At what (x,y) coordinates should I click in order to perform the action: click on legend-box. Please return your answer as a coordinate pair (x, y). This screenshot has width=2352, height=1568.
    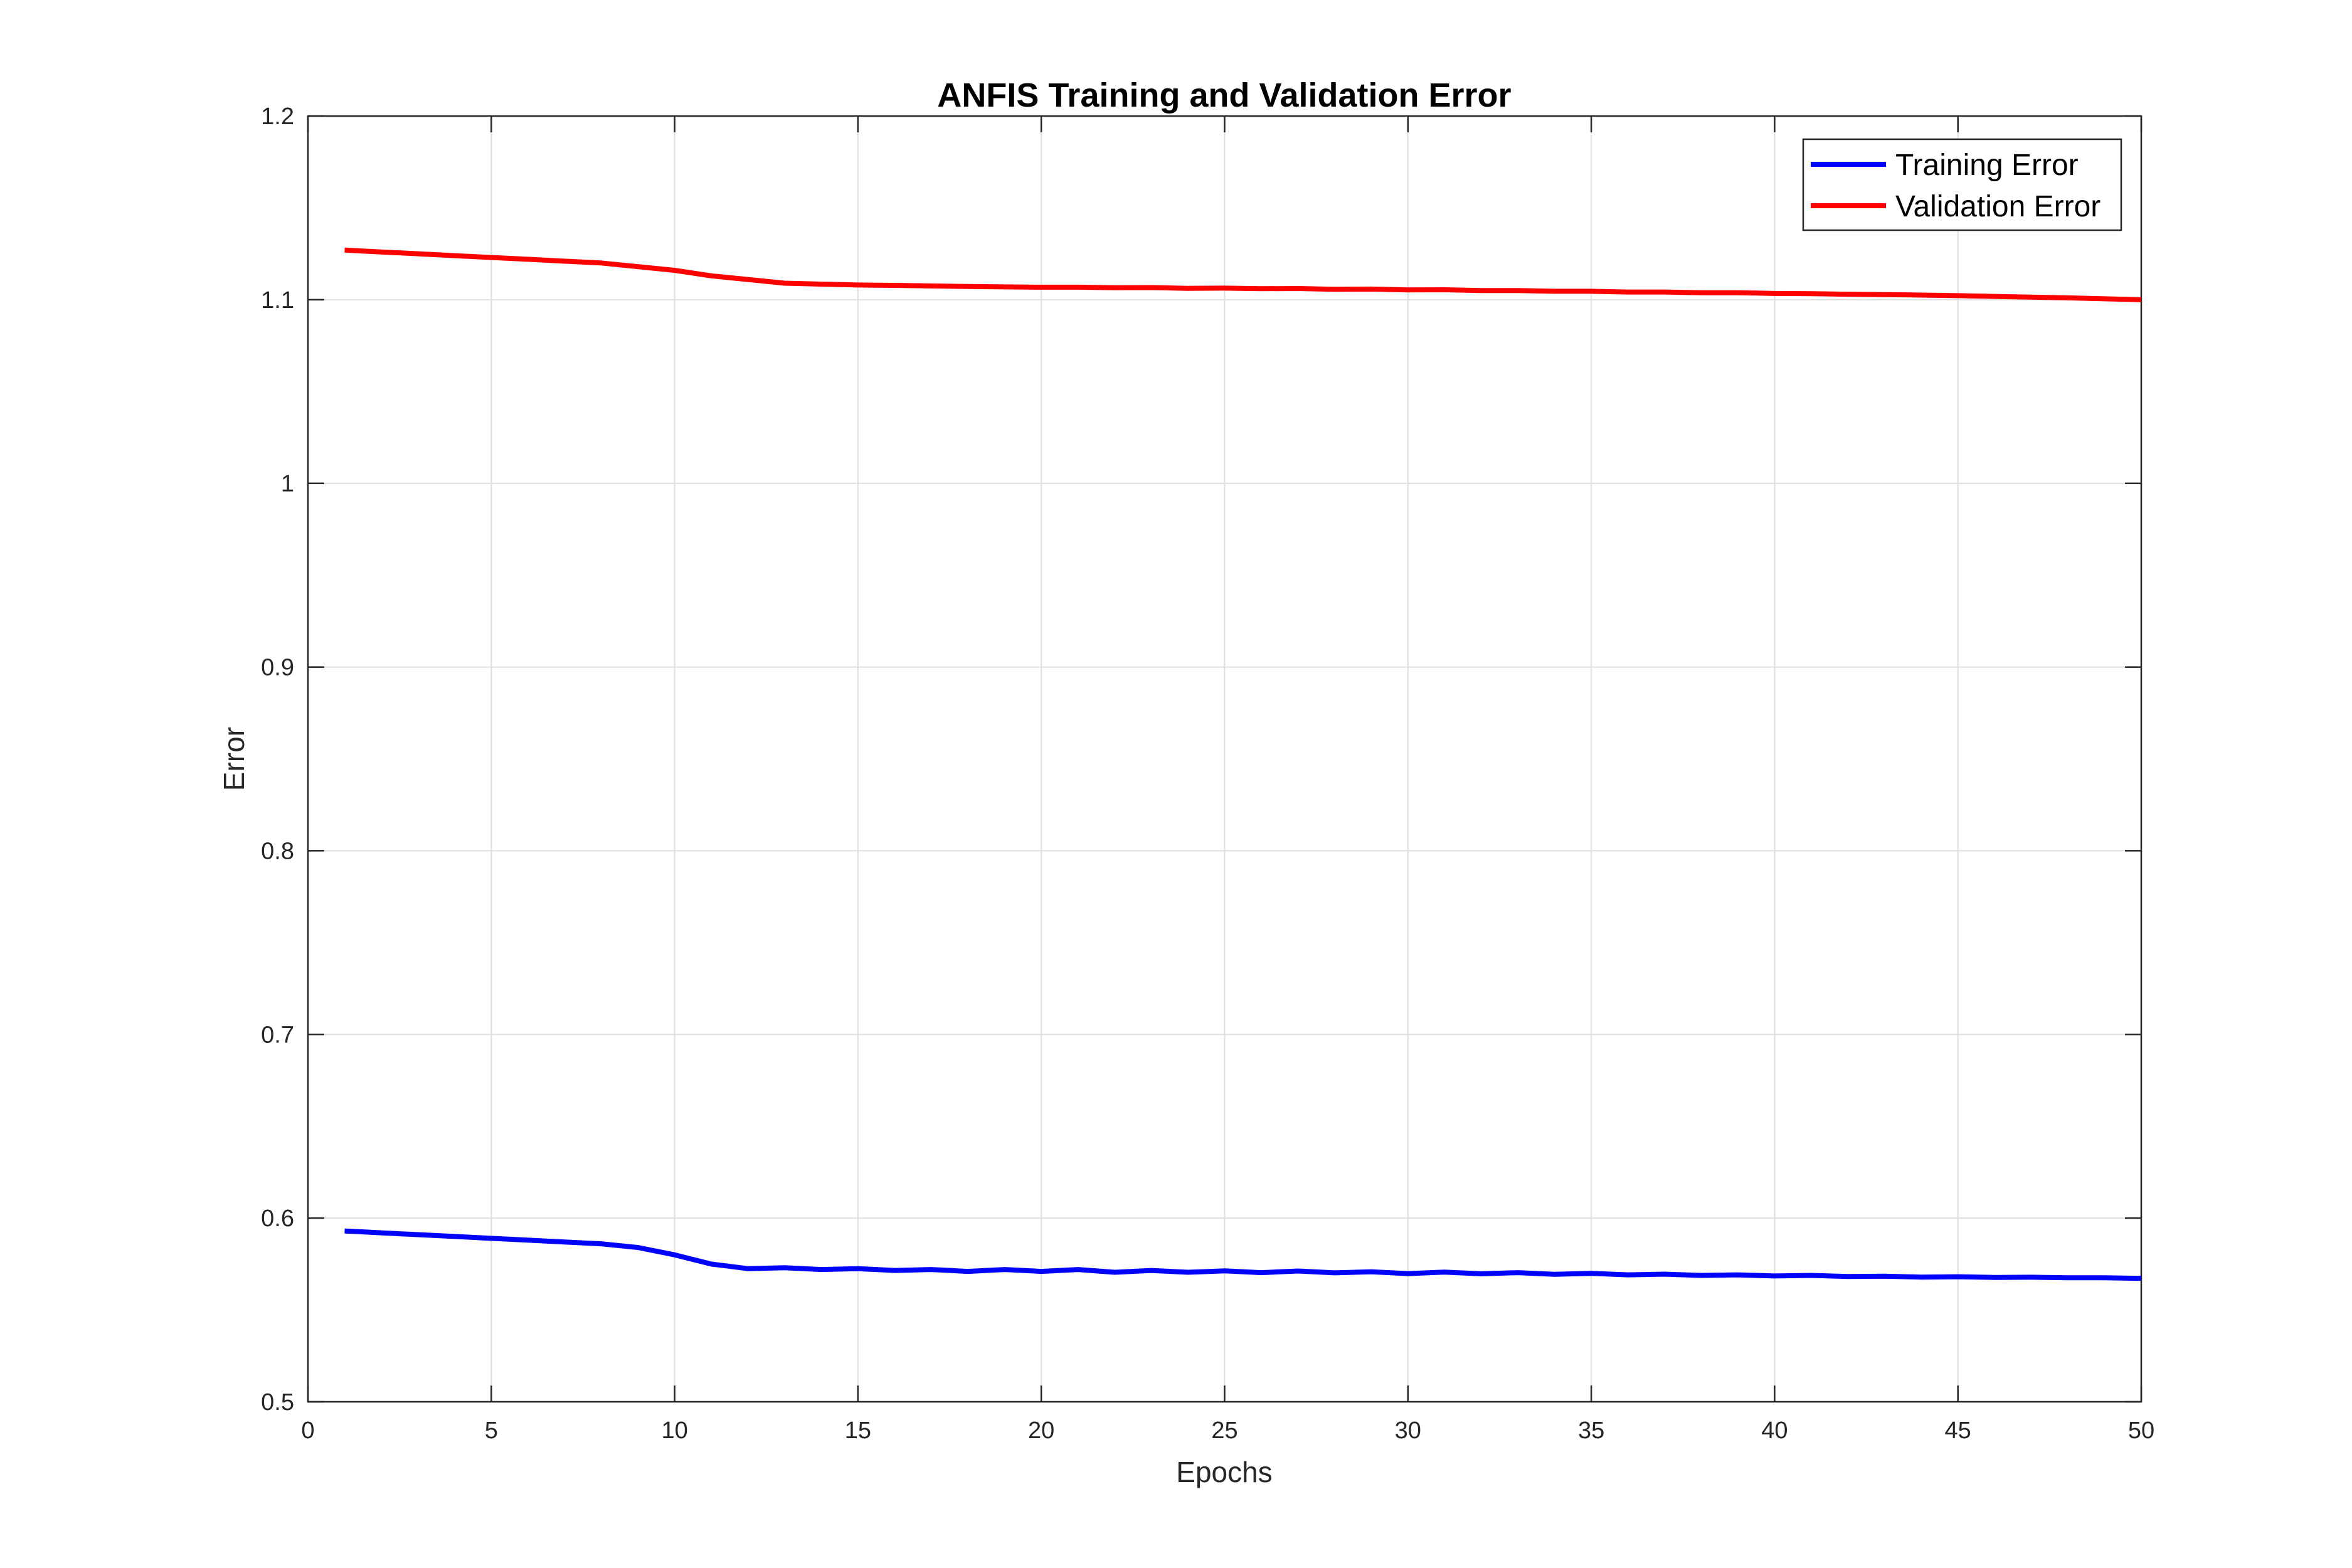
    Looking at the image, I should click on (1962, 185).